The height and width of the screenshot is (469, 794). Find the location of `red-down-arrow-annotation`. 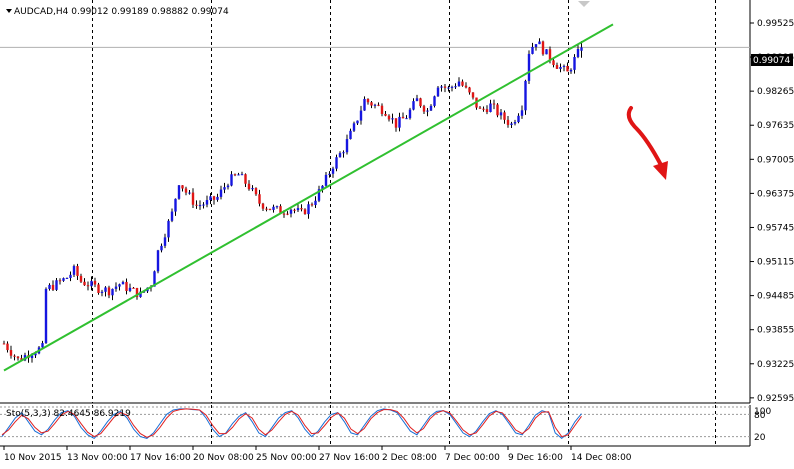

red-down-arrow-annotation is located at coordinates (644, 136).